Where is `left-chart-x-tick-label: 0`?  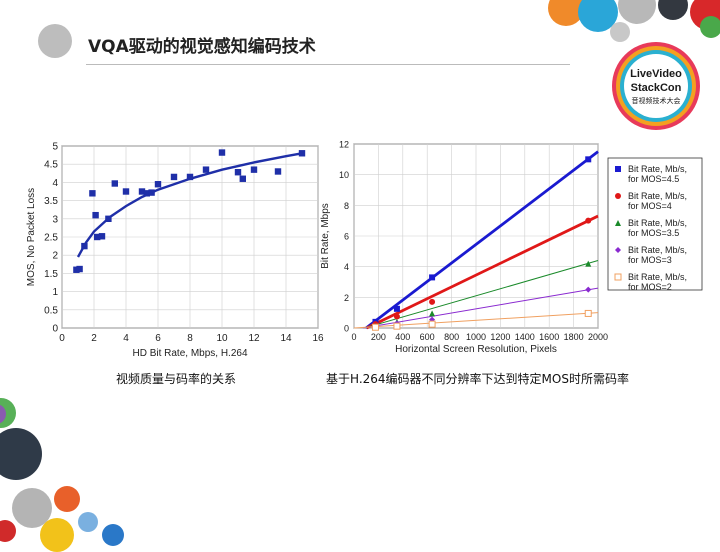
left-chart-x-tick-label: 0 is located at coordinates (62, 338).